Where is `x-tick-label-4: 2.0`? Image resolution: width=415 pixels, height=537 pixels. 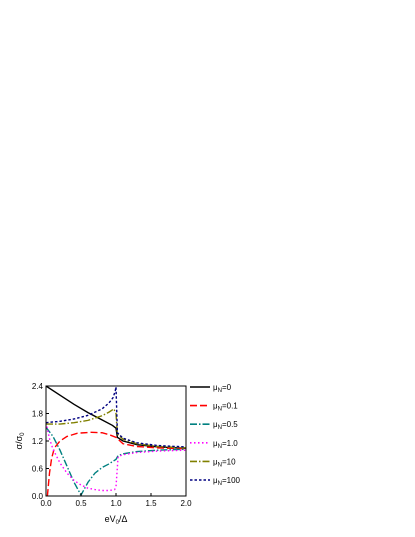 x-tick-label-4: 2.0 is located at coordinates (186, 503).